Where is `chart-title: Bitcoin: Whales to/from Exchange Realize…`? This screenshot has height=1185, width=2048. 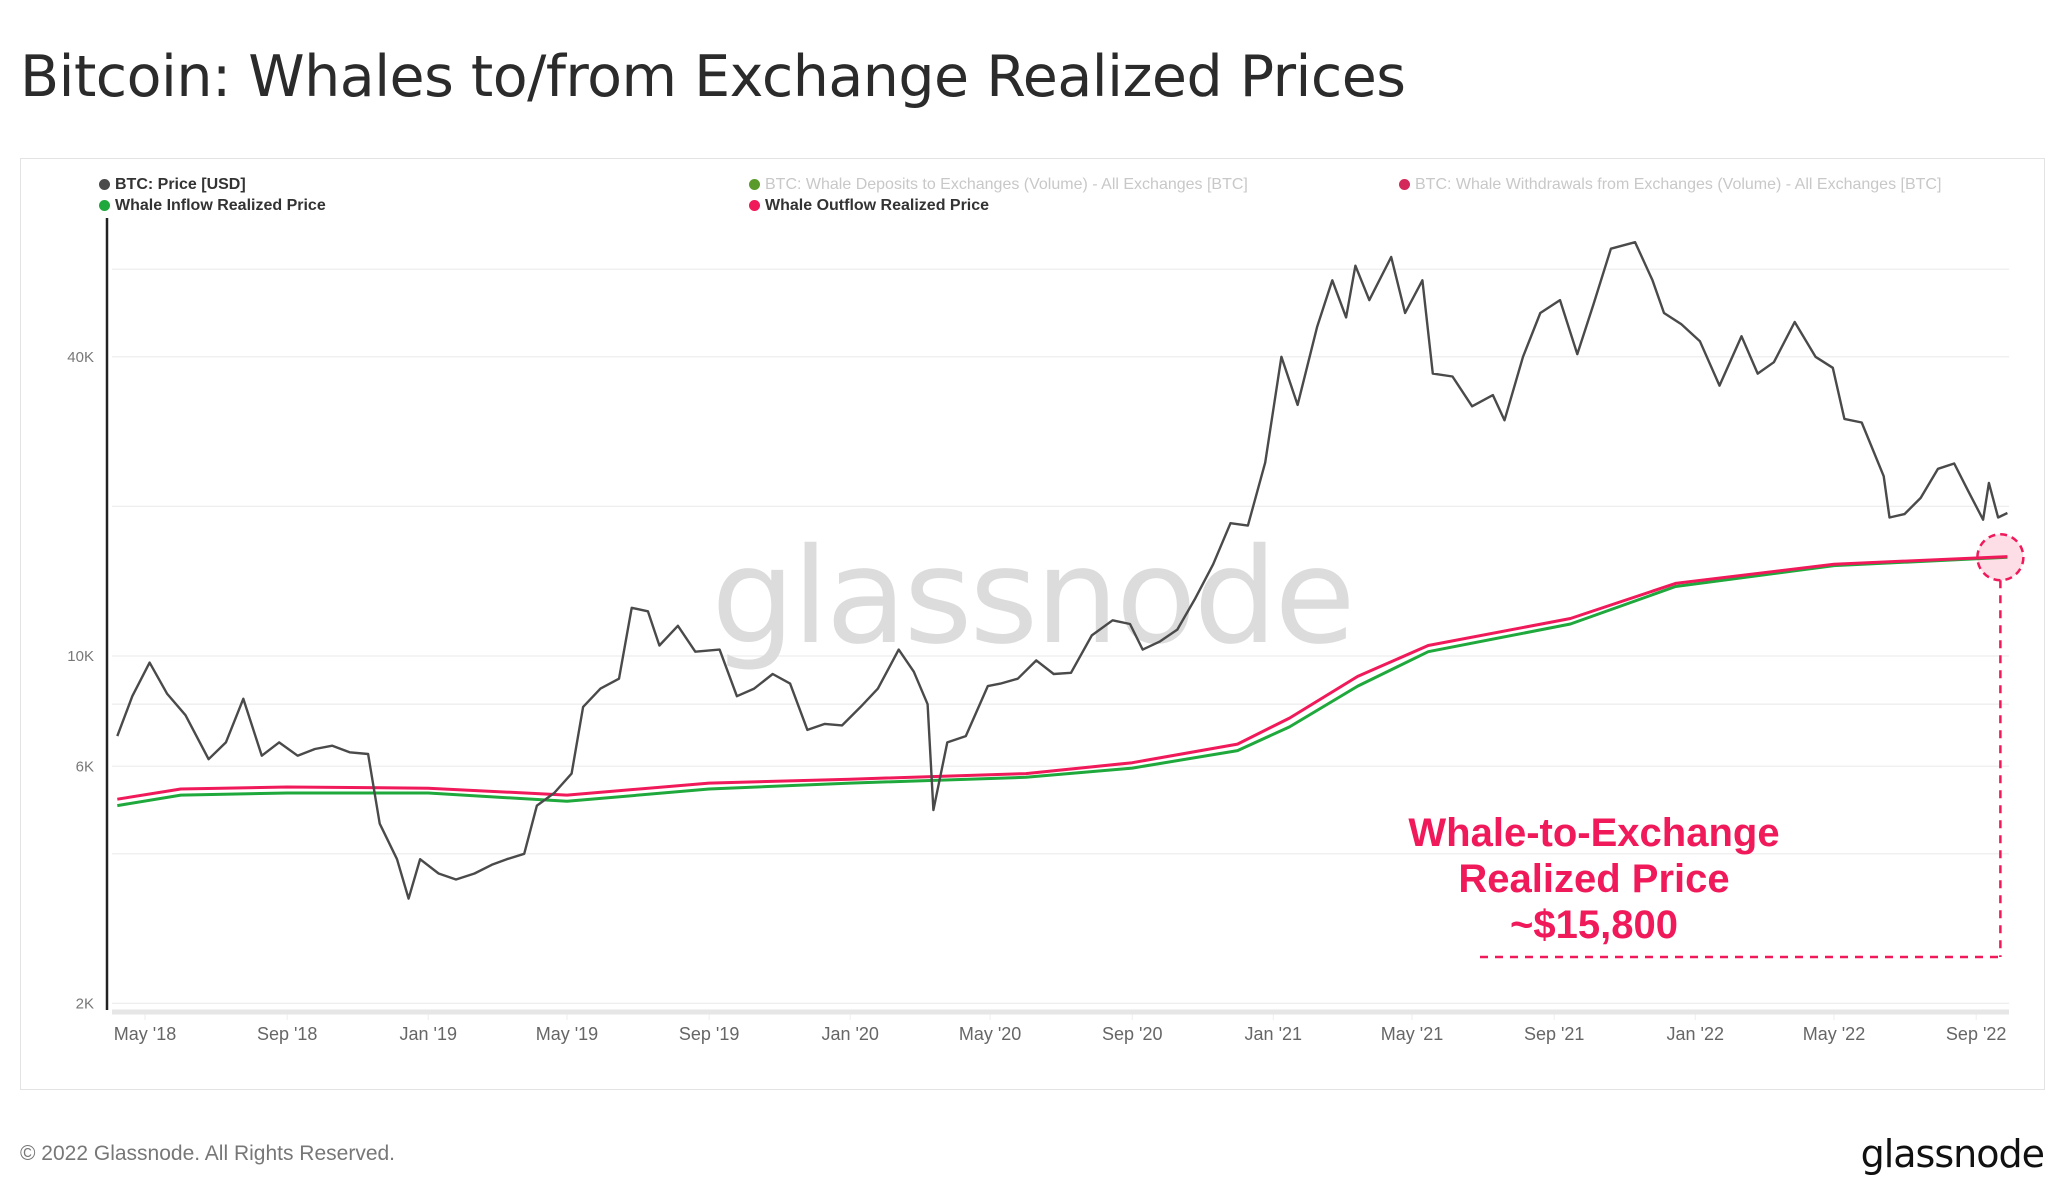
chart-title: Bitcoin: Whales to/from Exchange Realize… is located at coordinates (713, 77).